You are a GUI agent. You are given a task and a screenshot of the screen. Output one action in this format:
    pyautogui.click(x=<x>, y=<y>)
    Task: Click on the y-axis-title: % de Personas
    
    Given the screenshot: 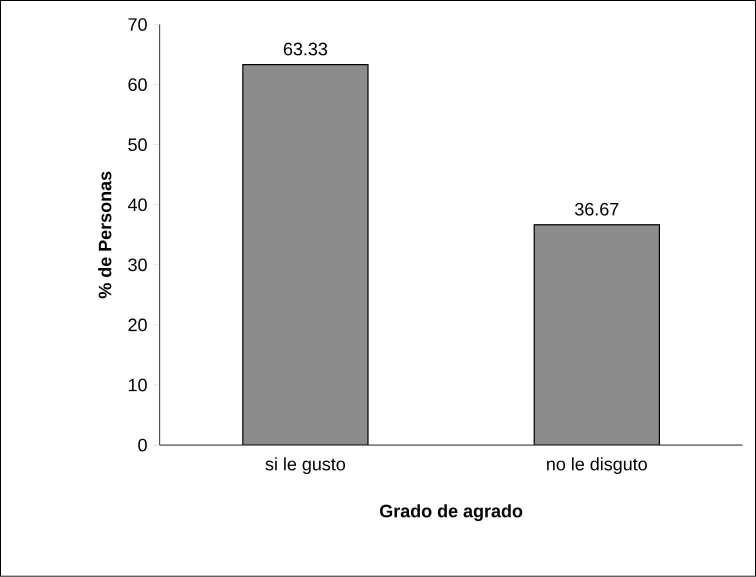 What is the action you would take?
    pyautogui.click(x=105, y=235)
    